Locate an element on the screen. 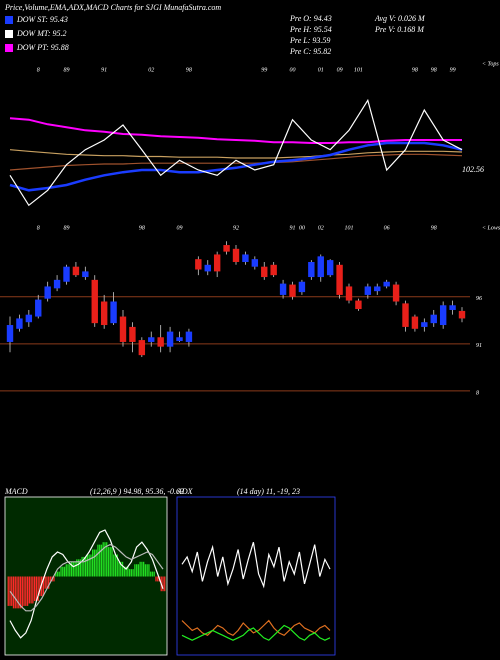 This screenshot has width=500, height=660. date-label: 02 is located at coordinates (321, 228).